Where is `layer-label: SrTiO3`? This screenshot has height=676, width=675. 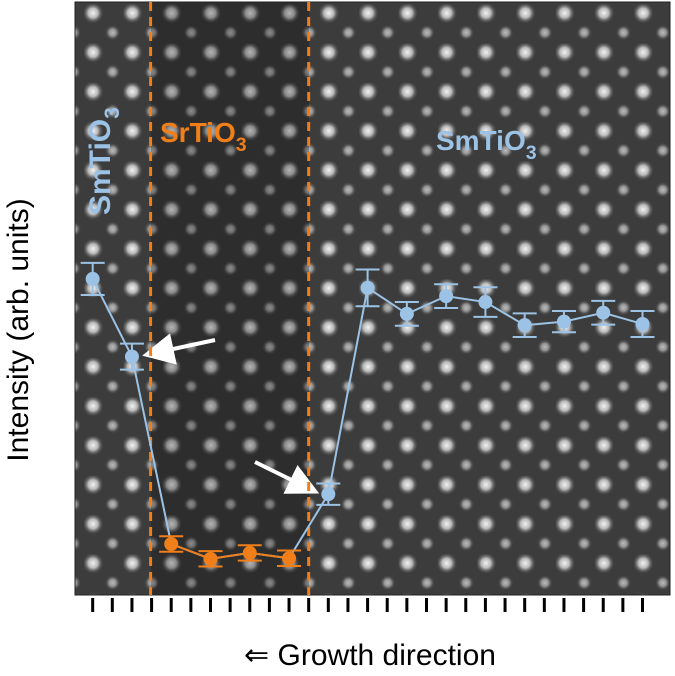
layer-label: SrTiO3 is located at coordinates (203, 136).